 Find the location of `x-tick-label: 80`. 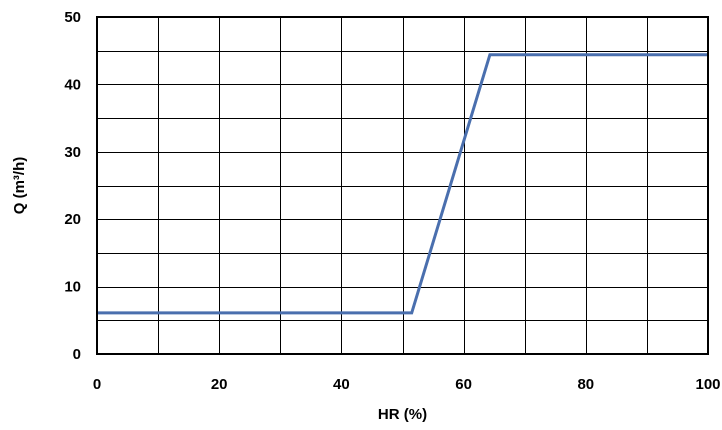

x-tick-label: 80 is located at coordinates (585, 384).